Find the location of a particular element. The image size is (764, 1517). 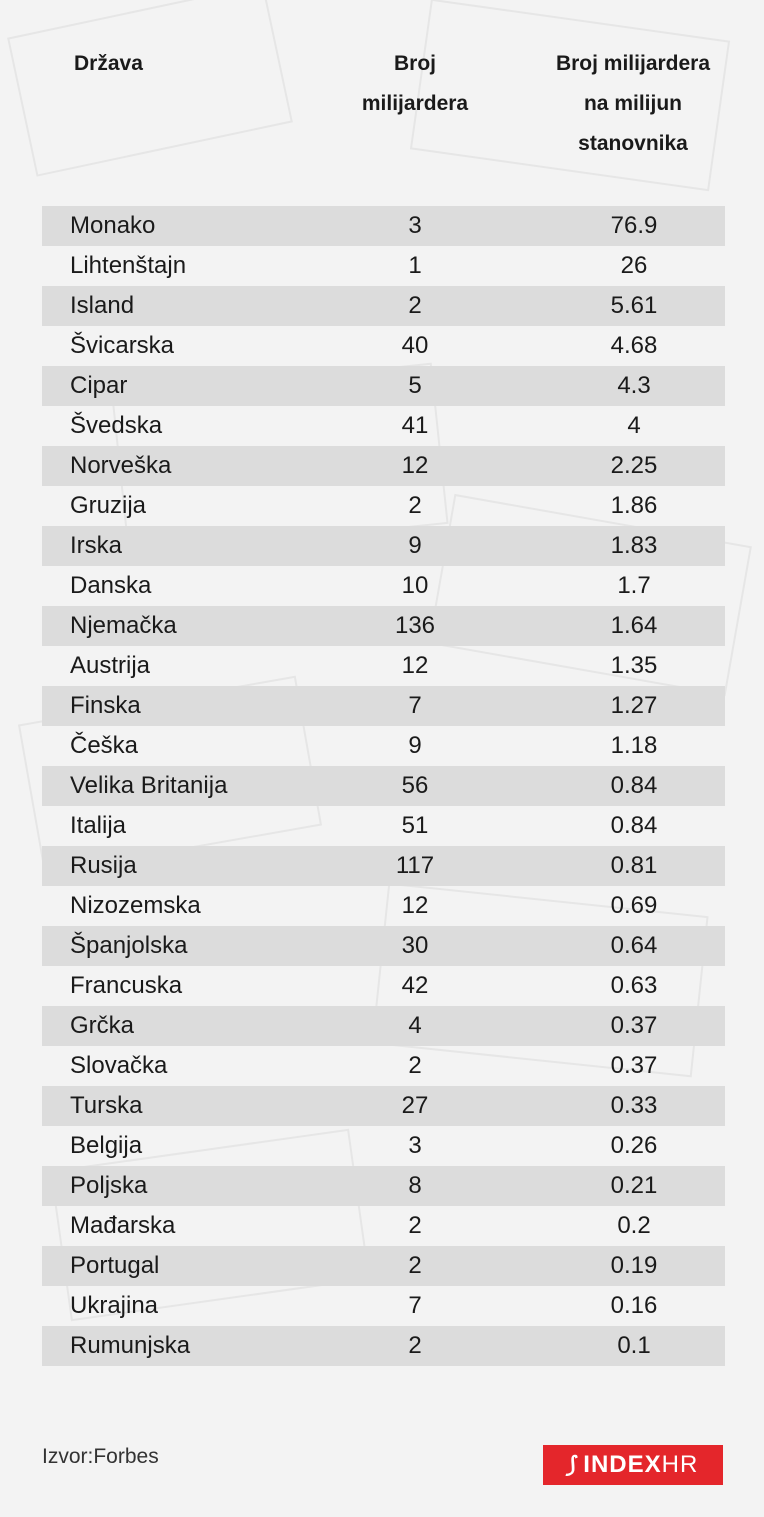

header-country: Država is located at coordinates (108, 63).